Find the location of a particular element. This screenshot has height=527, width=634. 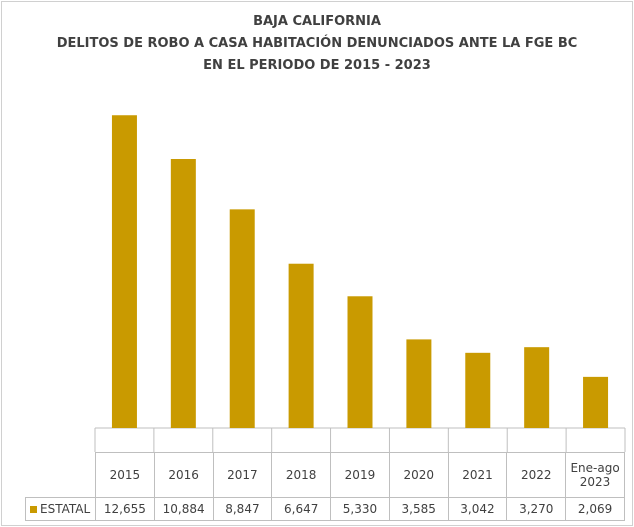

category-label: 2022 is located at coordinates (536, 475).